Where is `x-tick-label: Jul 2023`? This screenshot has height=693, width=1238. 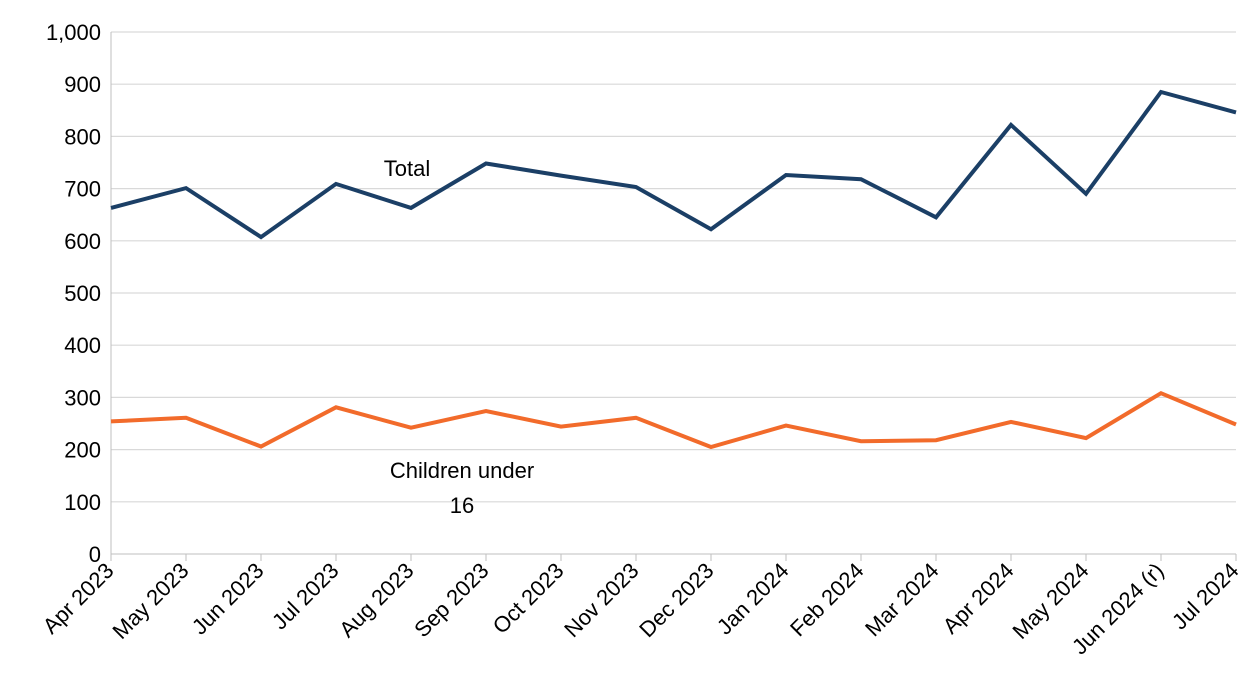 x-tick-label: Jul 2023 is located at coordinates (305, 596).